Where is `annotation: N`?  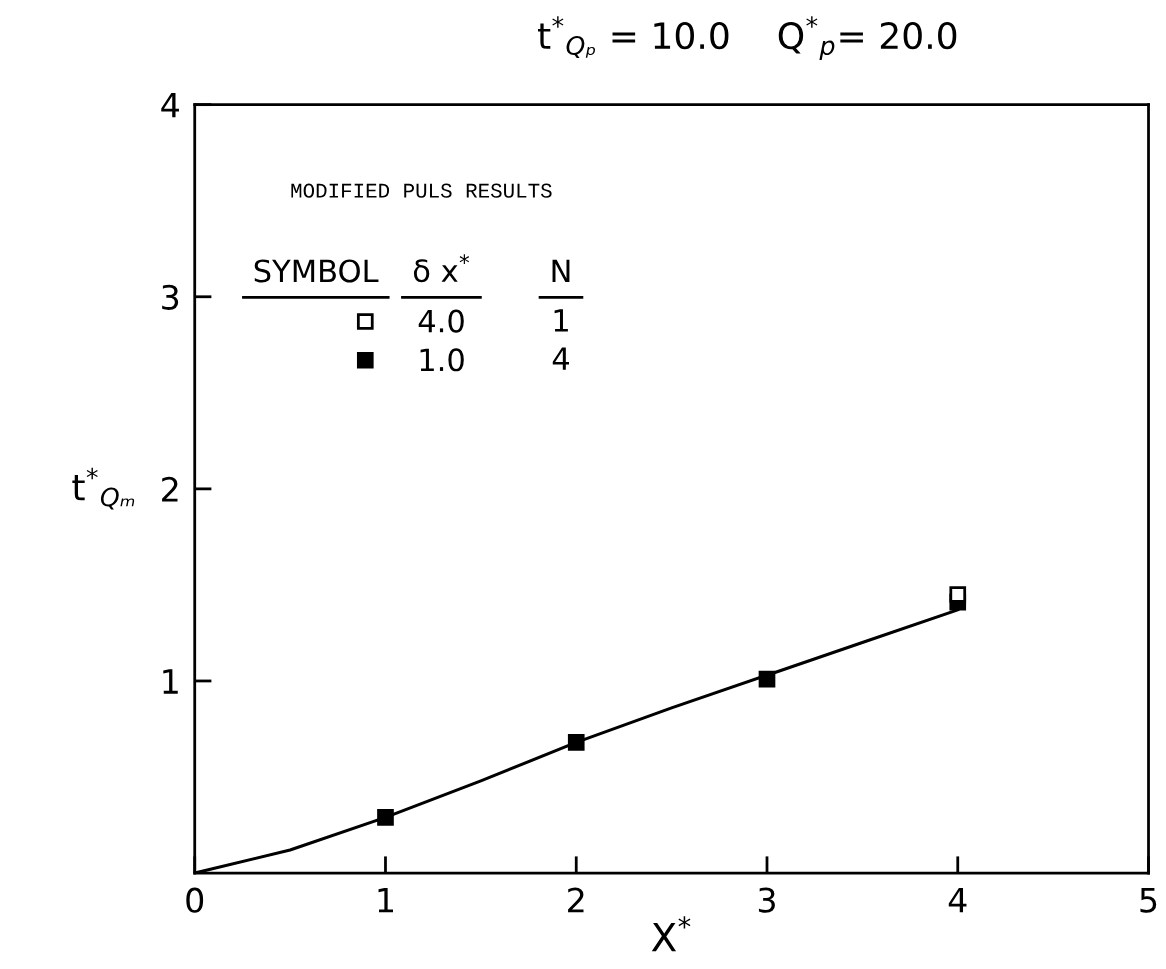
annotation: N is located at coordinates (561, 271).